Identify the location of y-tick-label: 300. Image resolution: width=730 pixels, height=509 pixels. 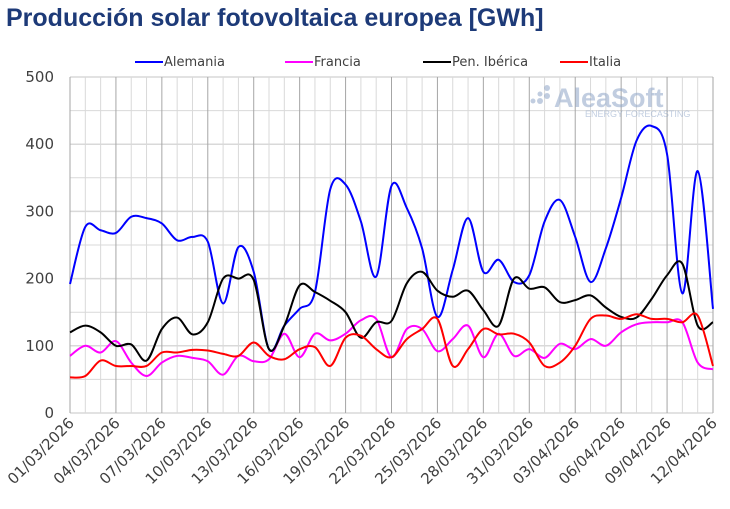
(39, 211).